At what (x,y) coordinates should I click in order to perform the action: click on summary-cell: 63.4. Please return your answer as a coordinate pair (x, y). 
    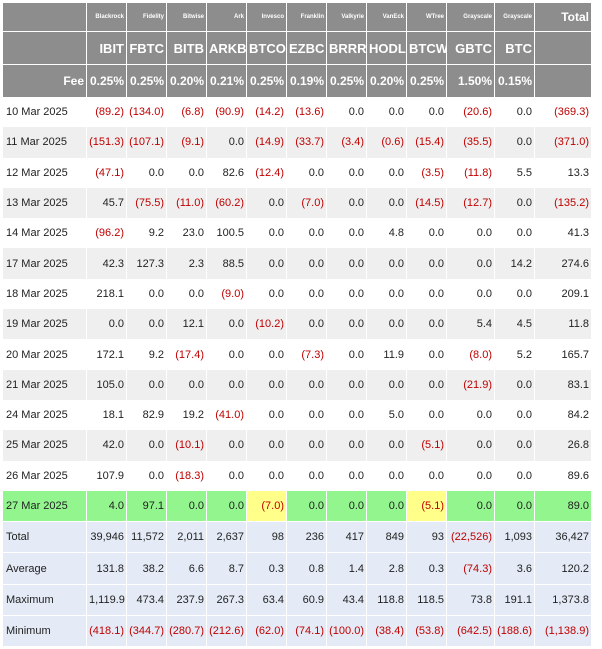
    Looking at the image, I should click on (267, 599).